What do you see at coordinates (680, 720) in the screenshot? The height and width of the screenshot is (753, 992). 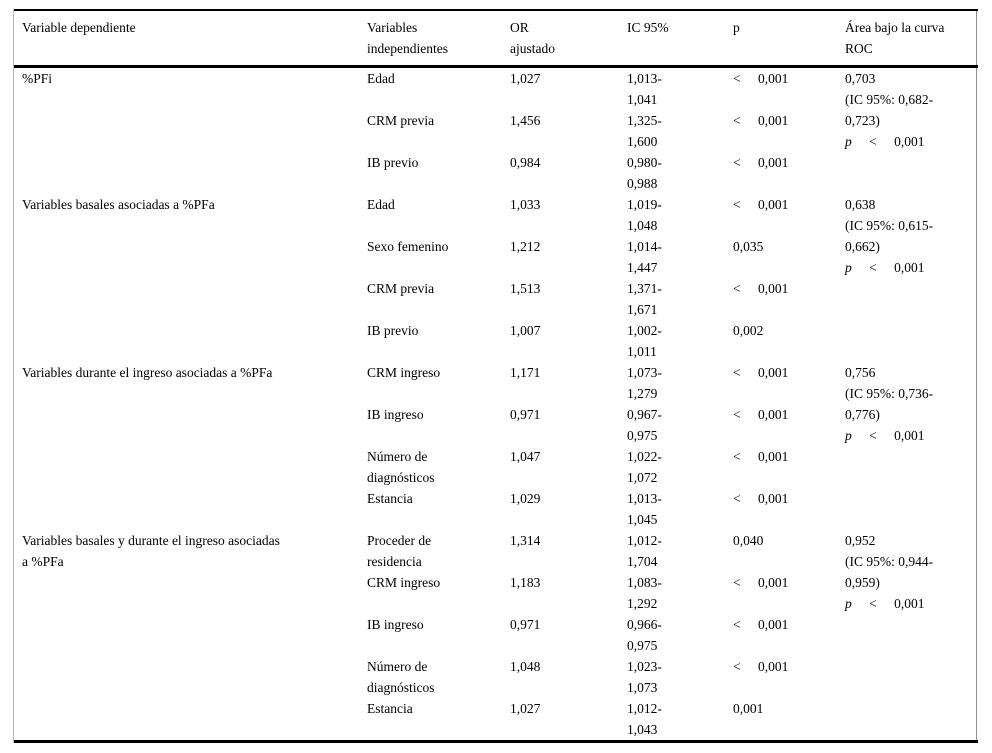 I see `ci-95-cell: 1,012- 1,043` at bounding box center [680, 720].